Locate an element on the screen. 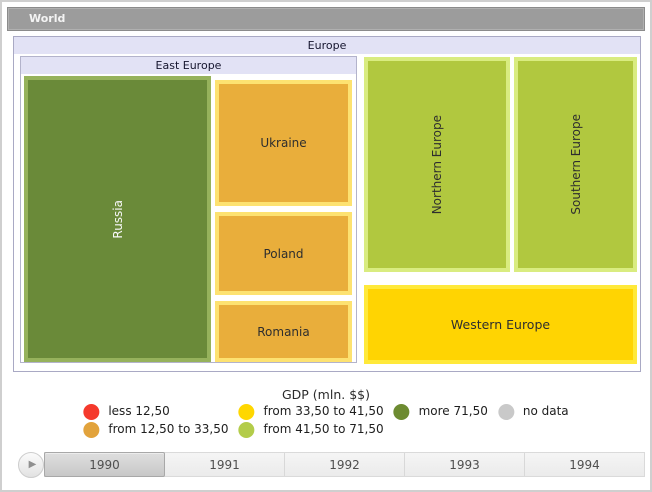 The height and width of the screenshot is (492, 652). legend-item-more: more 71,50 is located at coordinates (440, 411).